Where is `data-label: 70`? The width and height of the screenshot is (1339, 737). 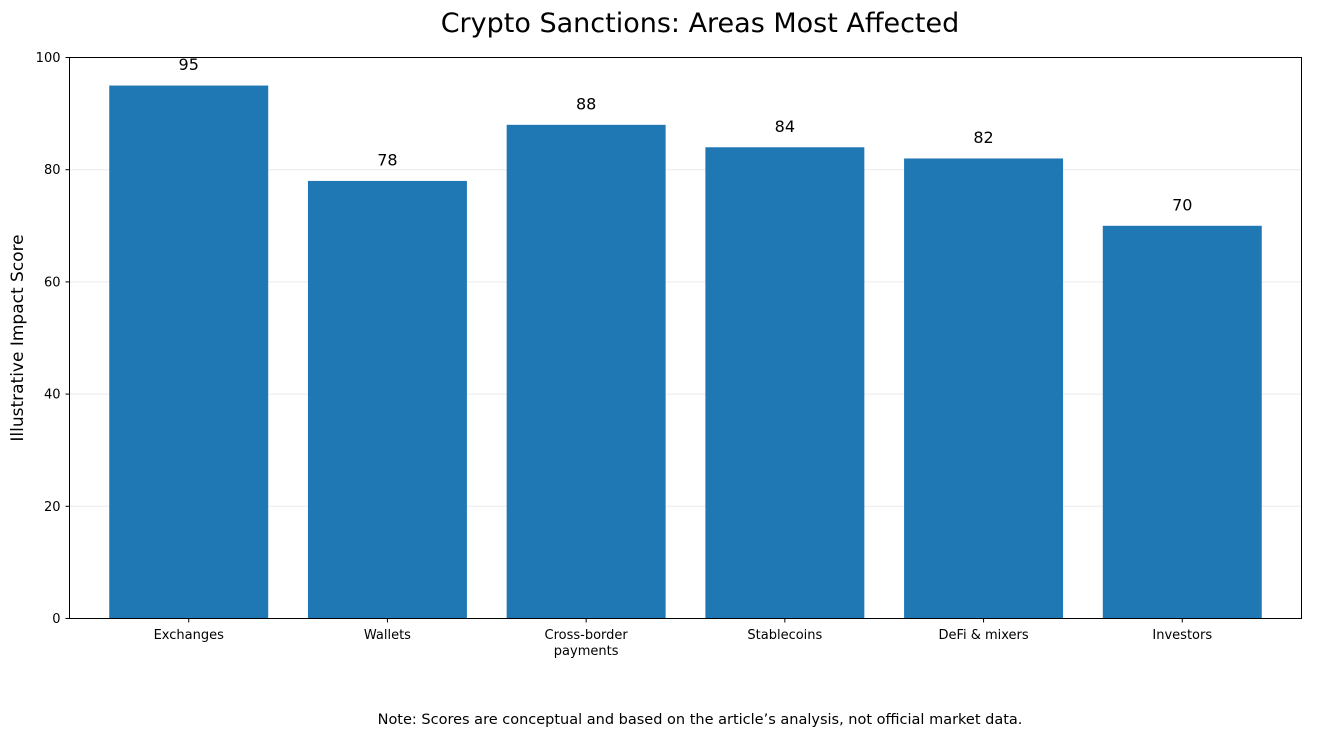 data-label: 70 is located at coordinates (1182, 204).